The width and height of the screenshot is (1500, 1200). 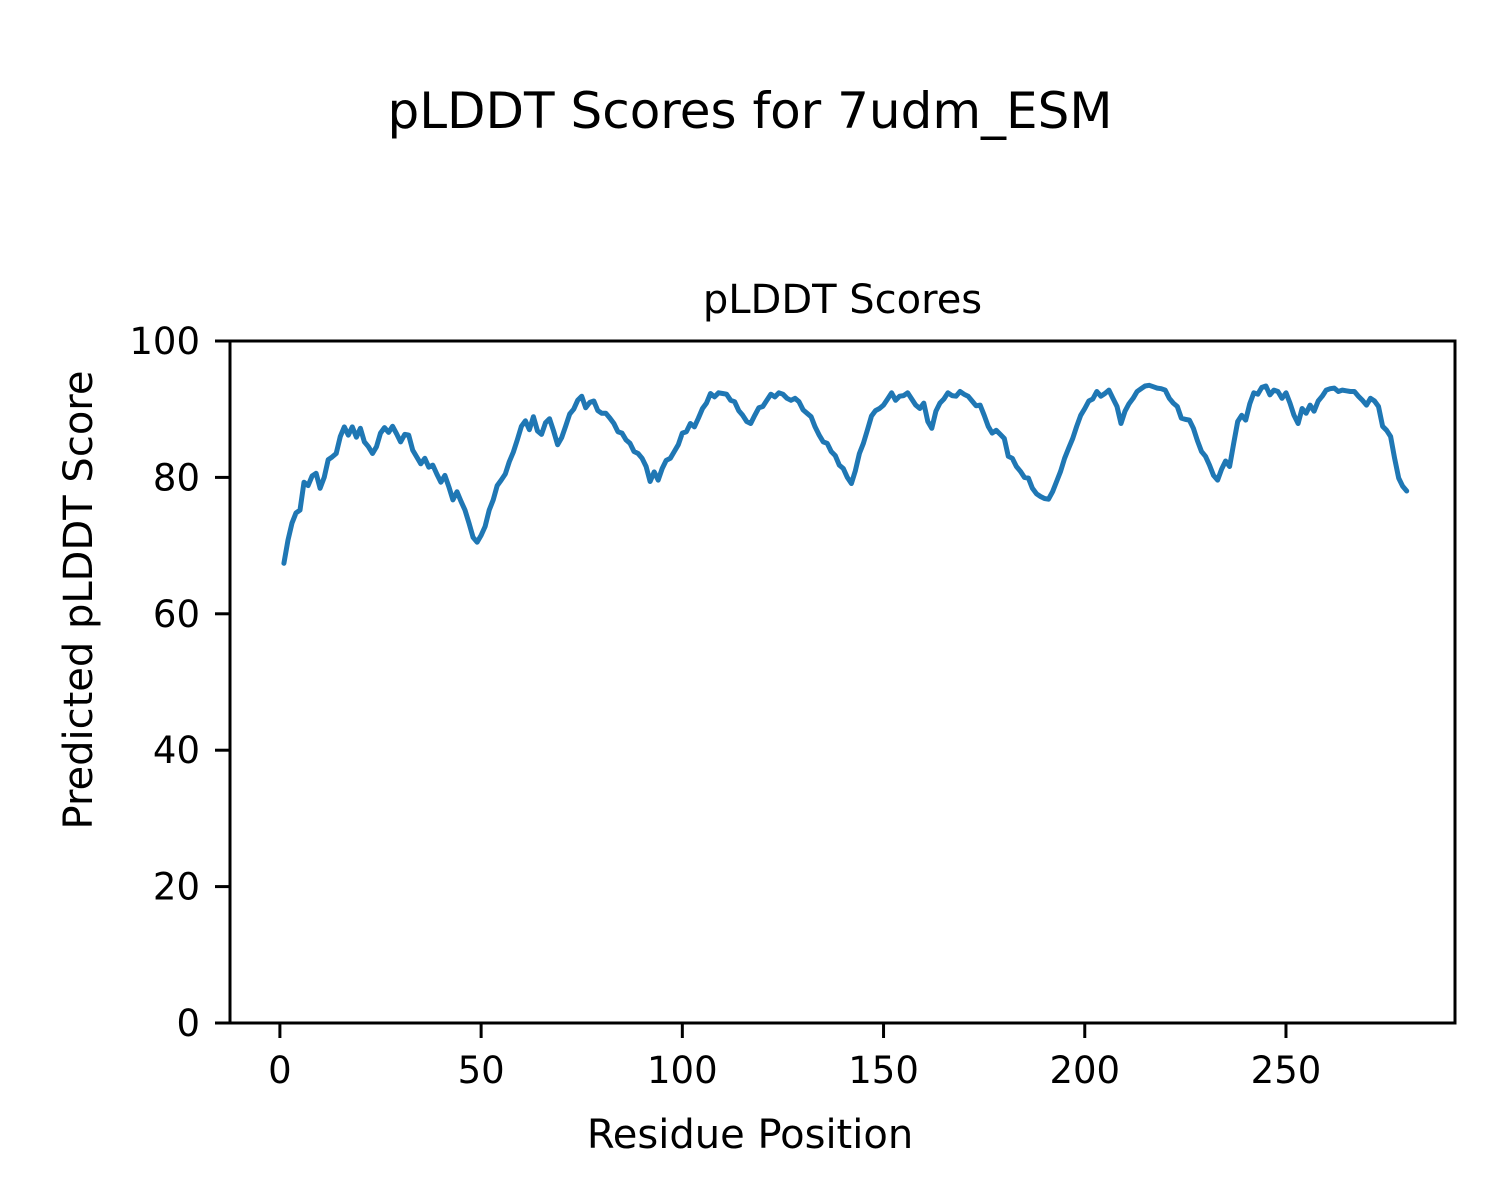 I want to click on plddt-line-series, so click(x=845, y=474).